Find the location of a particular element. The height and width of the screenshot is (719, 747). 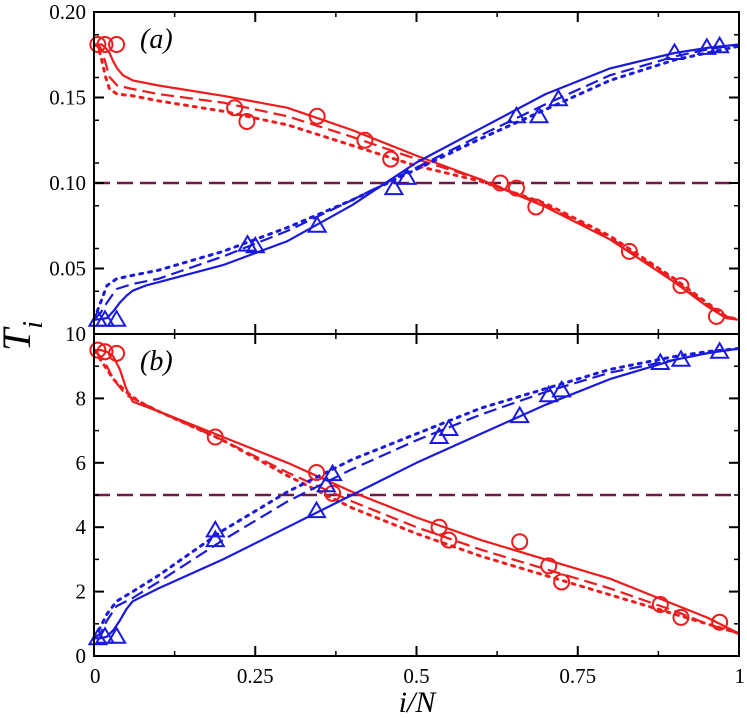

x-tick-label: 0 is located at coordinates (95, 676).